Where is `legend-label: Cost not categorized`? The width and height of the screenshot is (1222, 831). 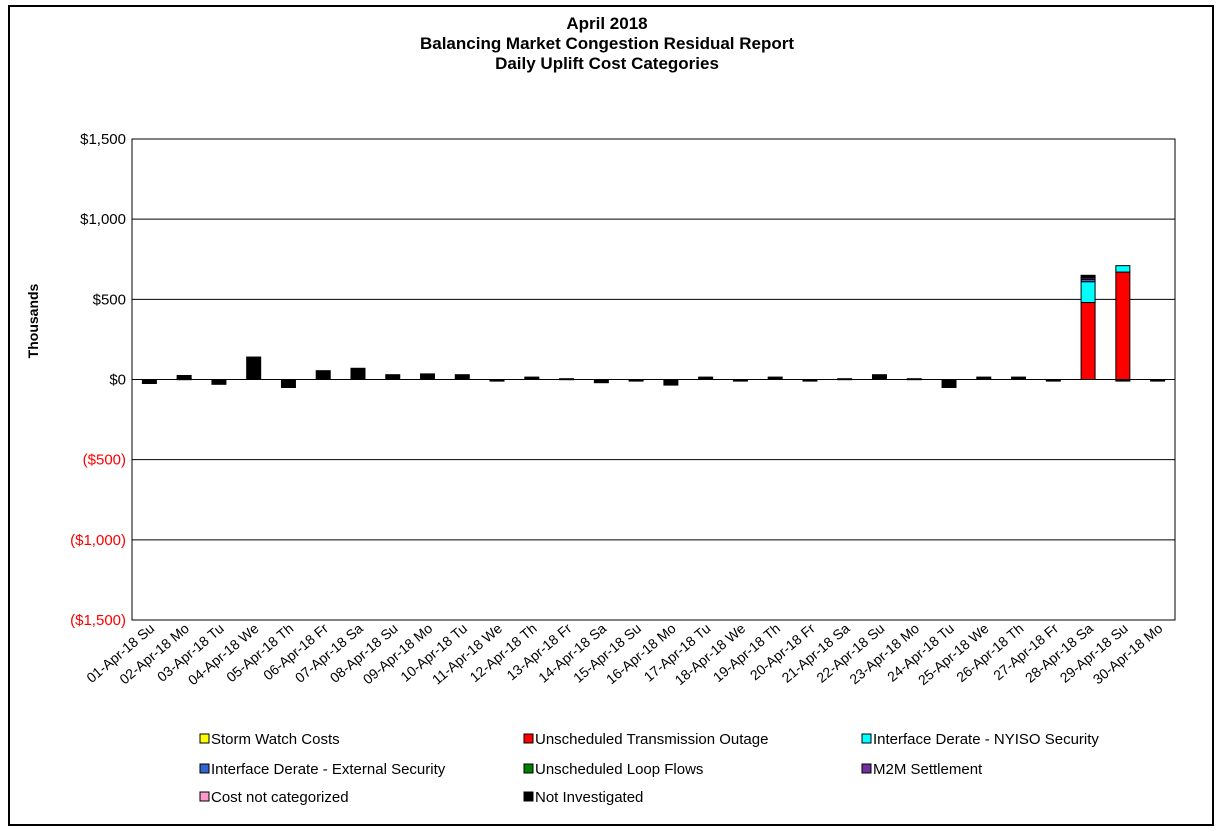
legend-label: Cost not categorized is located at coordinates (280, 797).